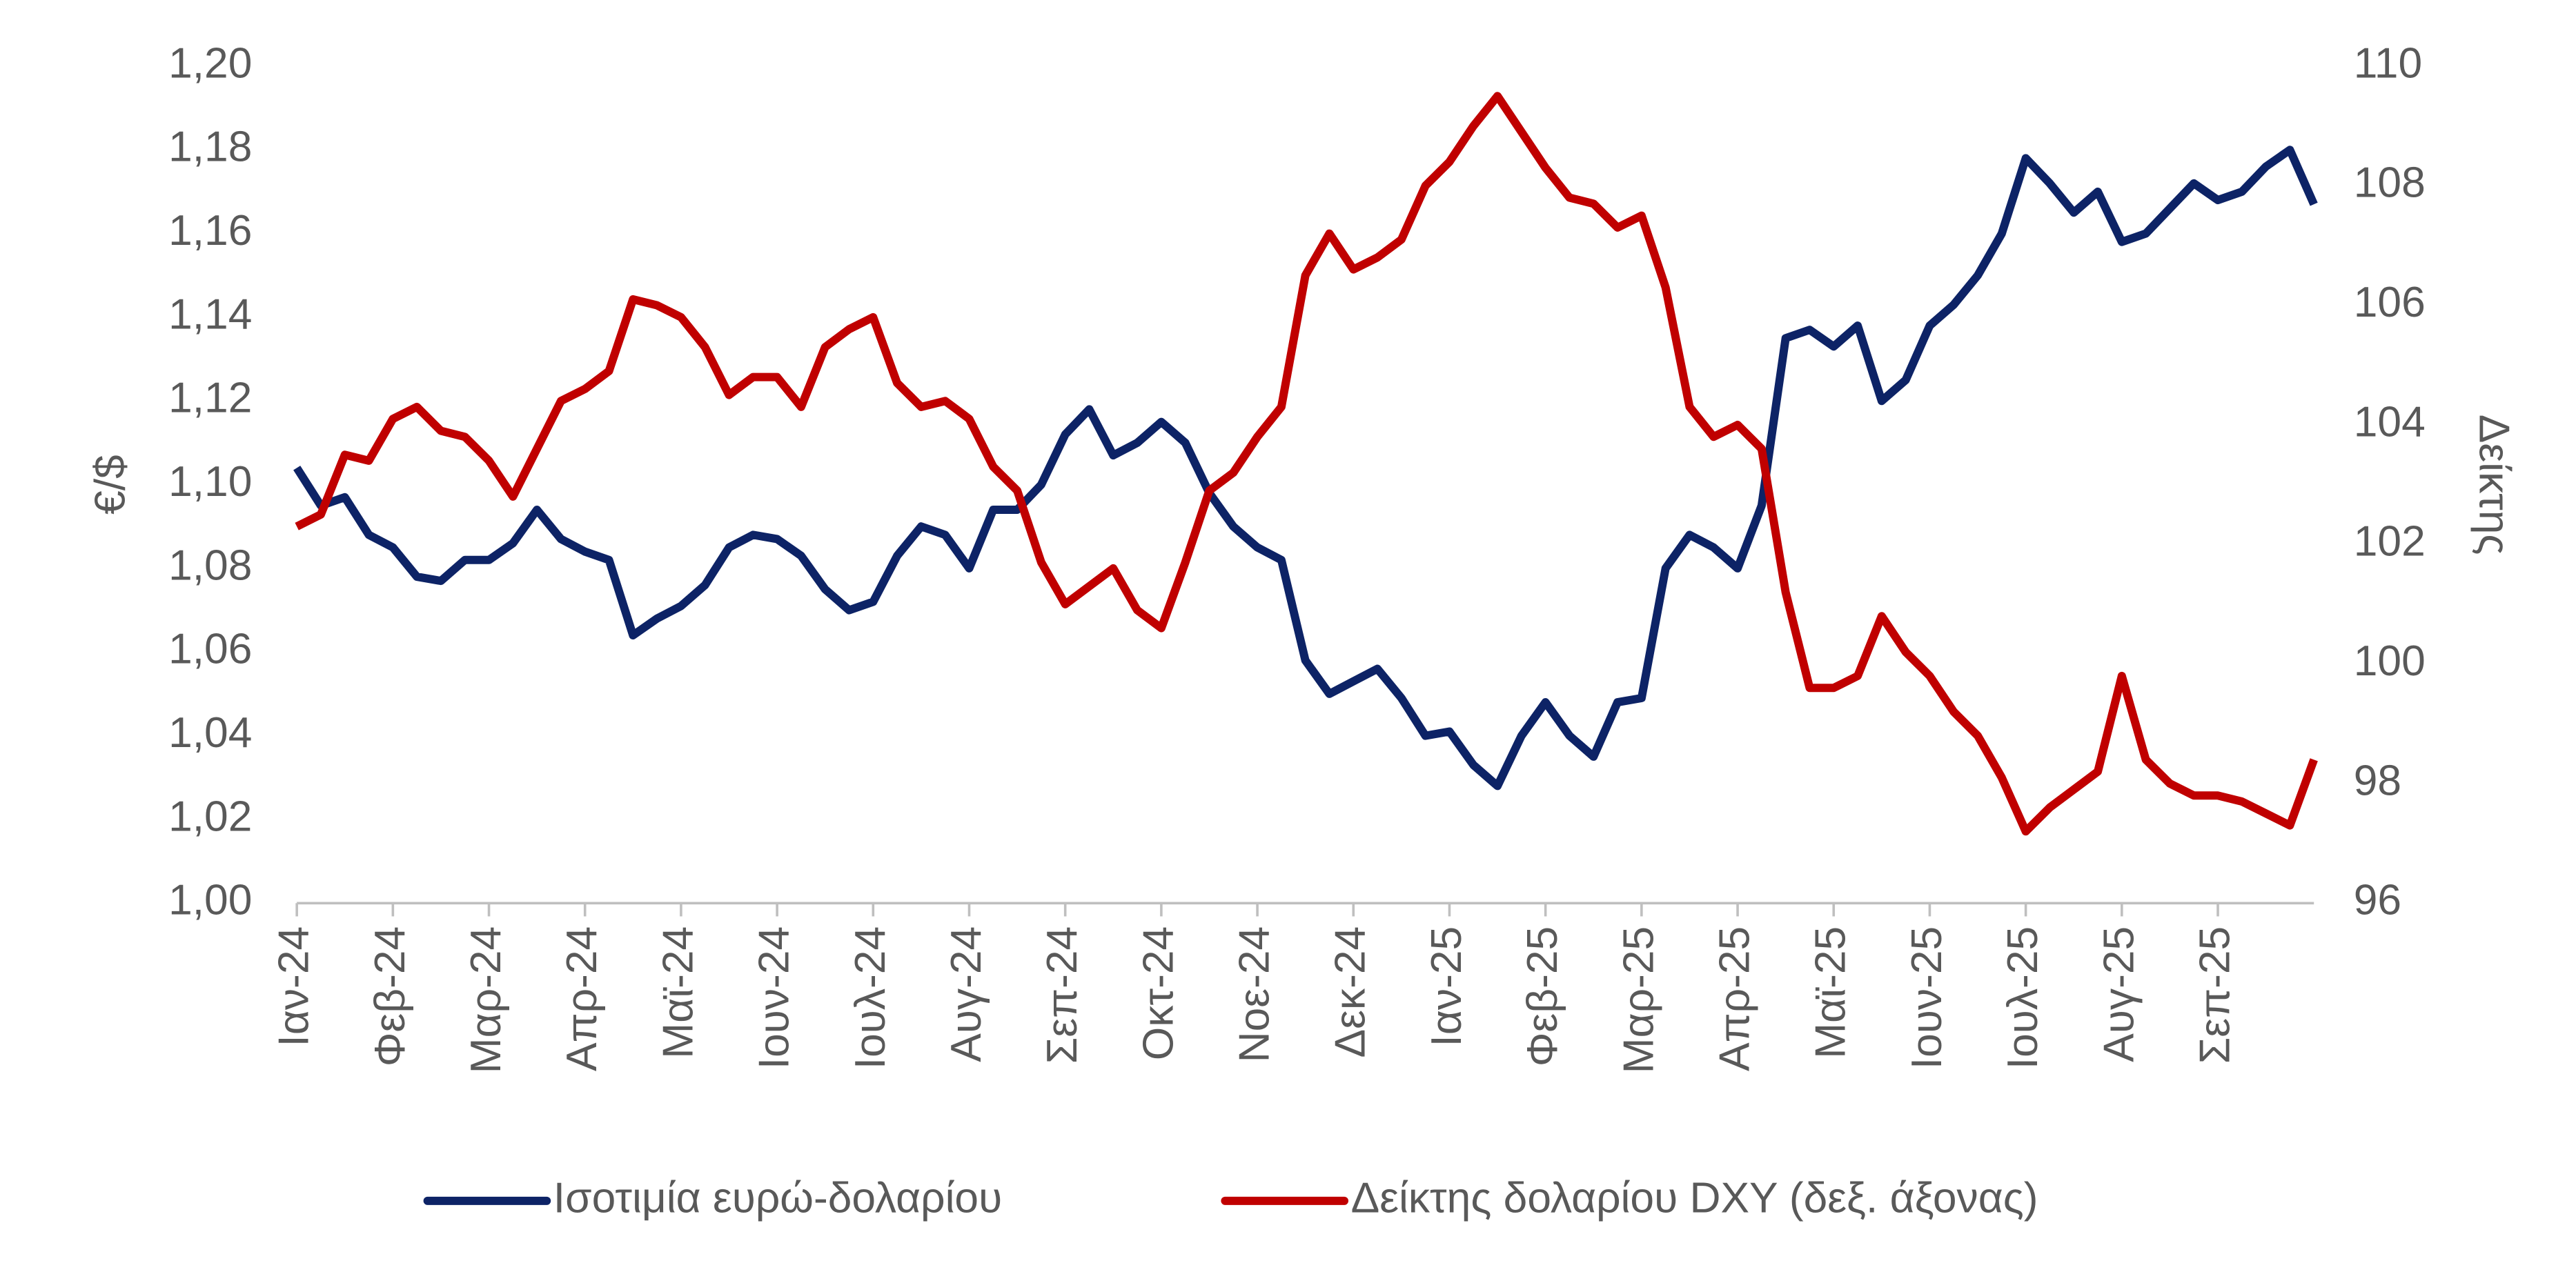 This screenshot has height=1272, width=2576. What do you see at coordinates (210, 147) in the screenshot?
I see `y-tick-label: 1,18` at bounding box center [210, 147].